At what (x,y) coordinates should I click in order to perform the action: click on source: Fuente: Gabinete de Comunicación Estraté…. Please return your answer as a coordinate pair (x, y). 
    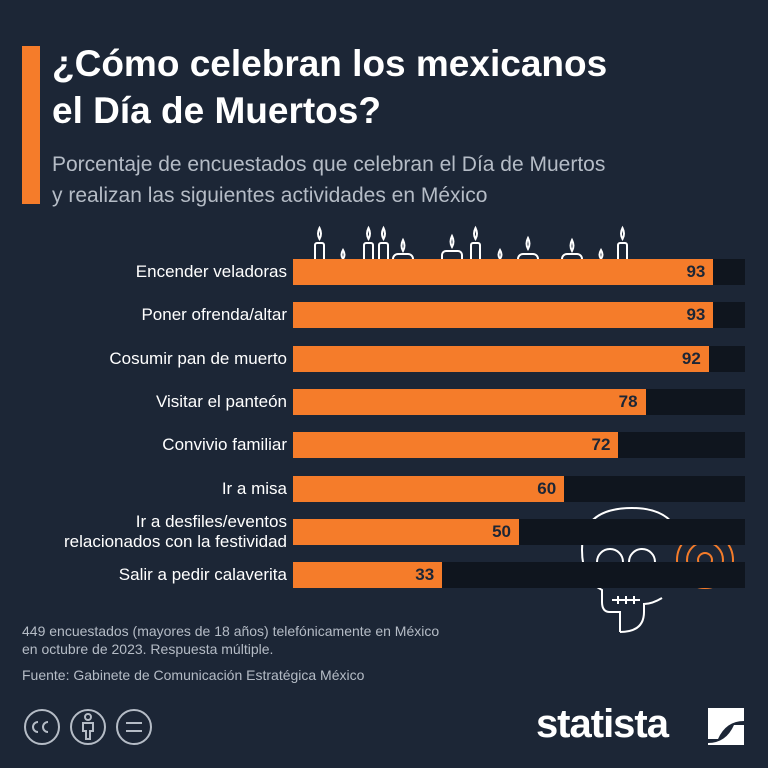
    Looking at the image, I should click on (193, 675).